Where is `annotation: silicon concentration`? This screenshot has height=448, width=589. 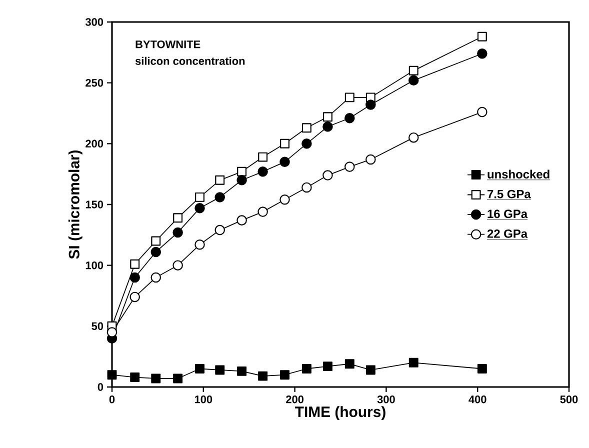
annotation: silicon concentration is located at coordinates (190, 60).